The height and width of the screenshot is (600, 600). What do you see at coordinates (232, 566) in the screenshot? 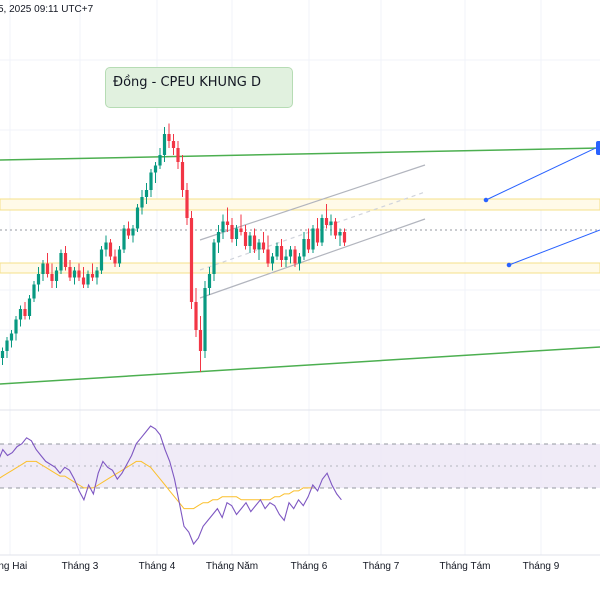
I see `time-axis-label: Tháng Năm` at bounding box center [232, 566].